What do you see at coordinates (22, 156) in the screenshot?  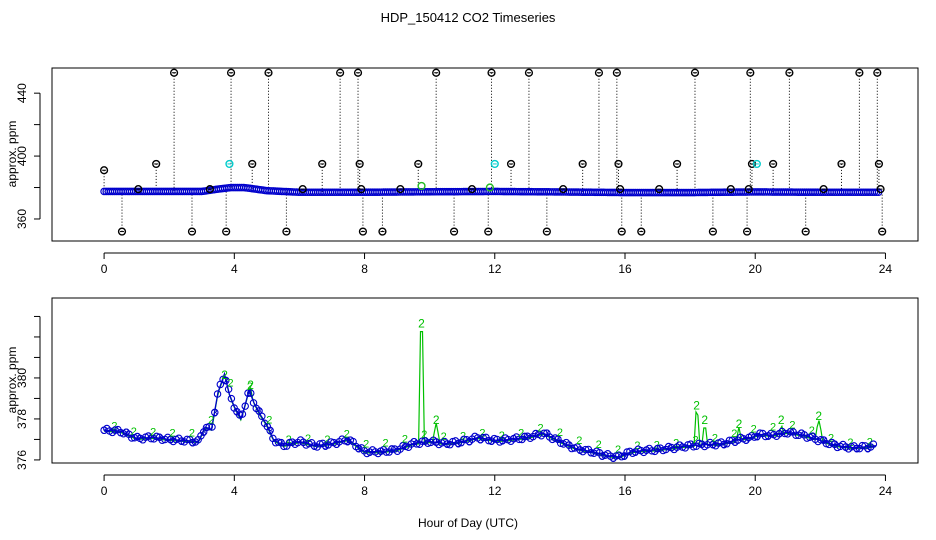 I see `top-y-tick-label: 400` at bounding box center [22, 156].